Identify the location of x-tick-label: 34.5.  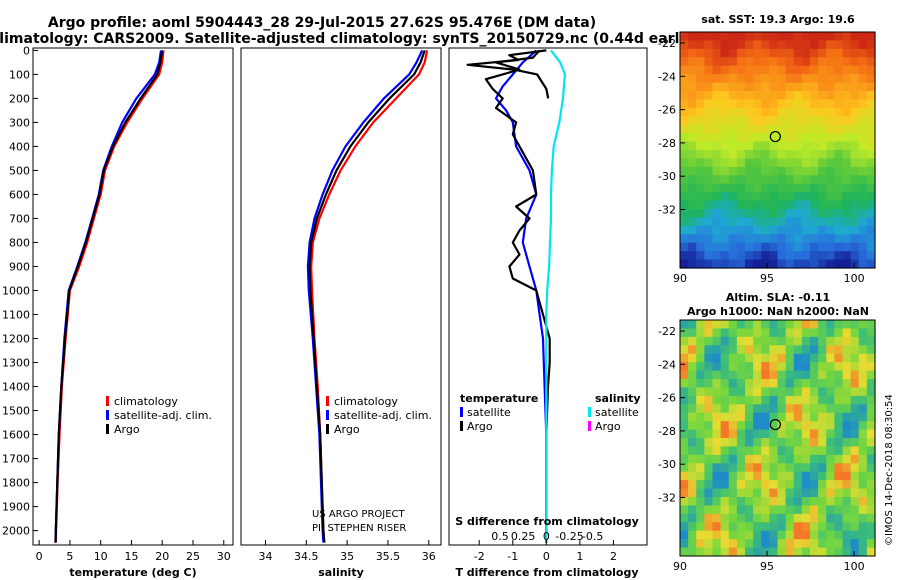
(306, 556).